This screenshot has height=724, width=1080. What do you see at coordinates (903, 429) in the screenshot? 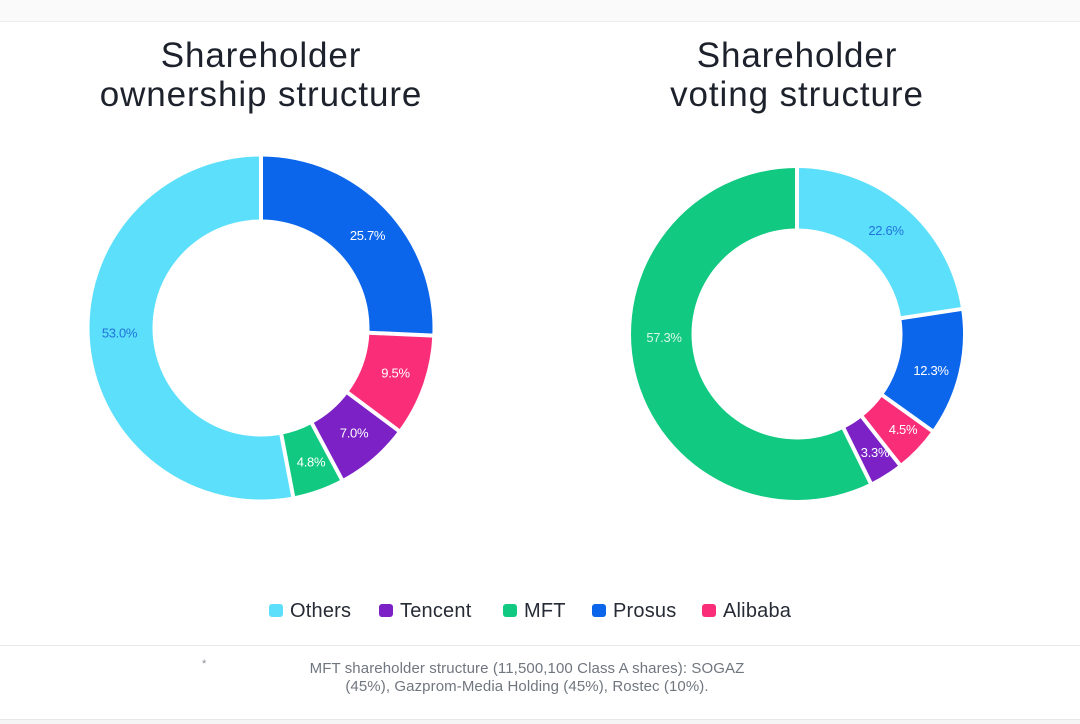
I see `svg-text: 4.5%` at bounding box center [903, 429].